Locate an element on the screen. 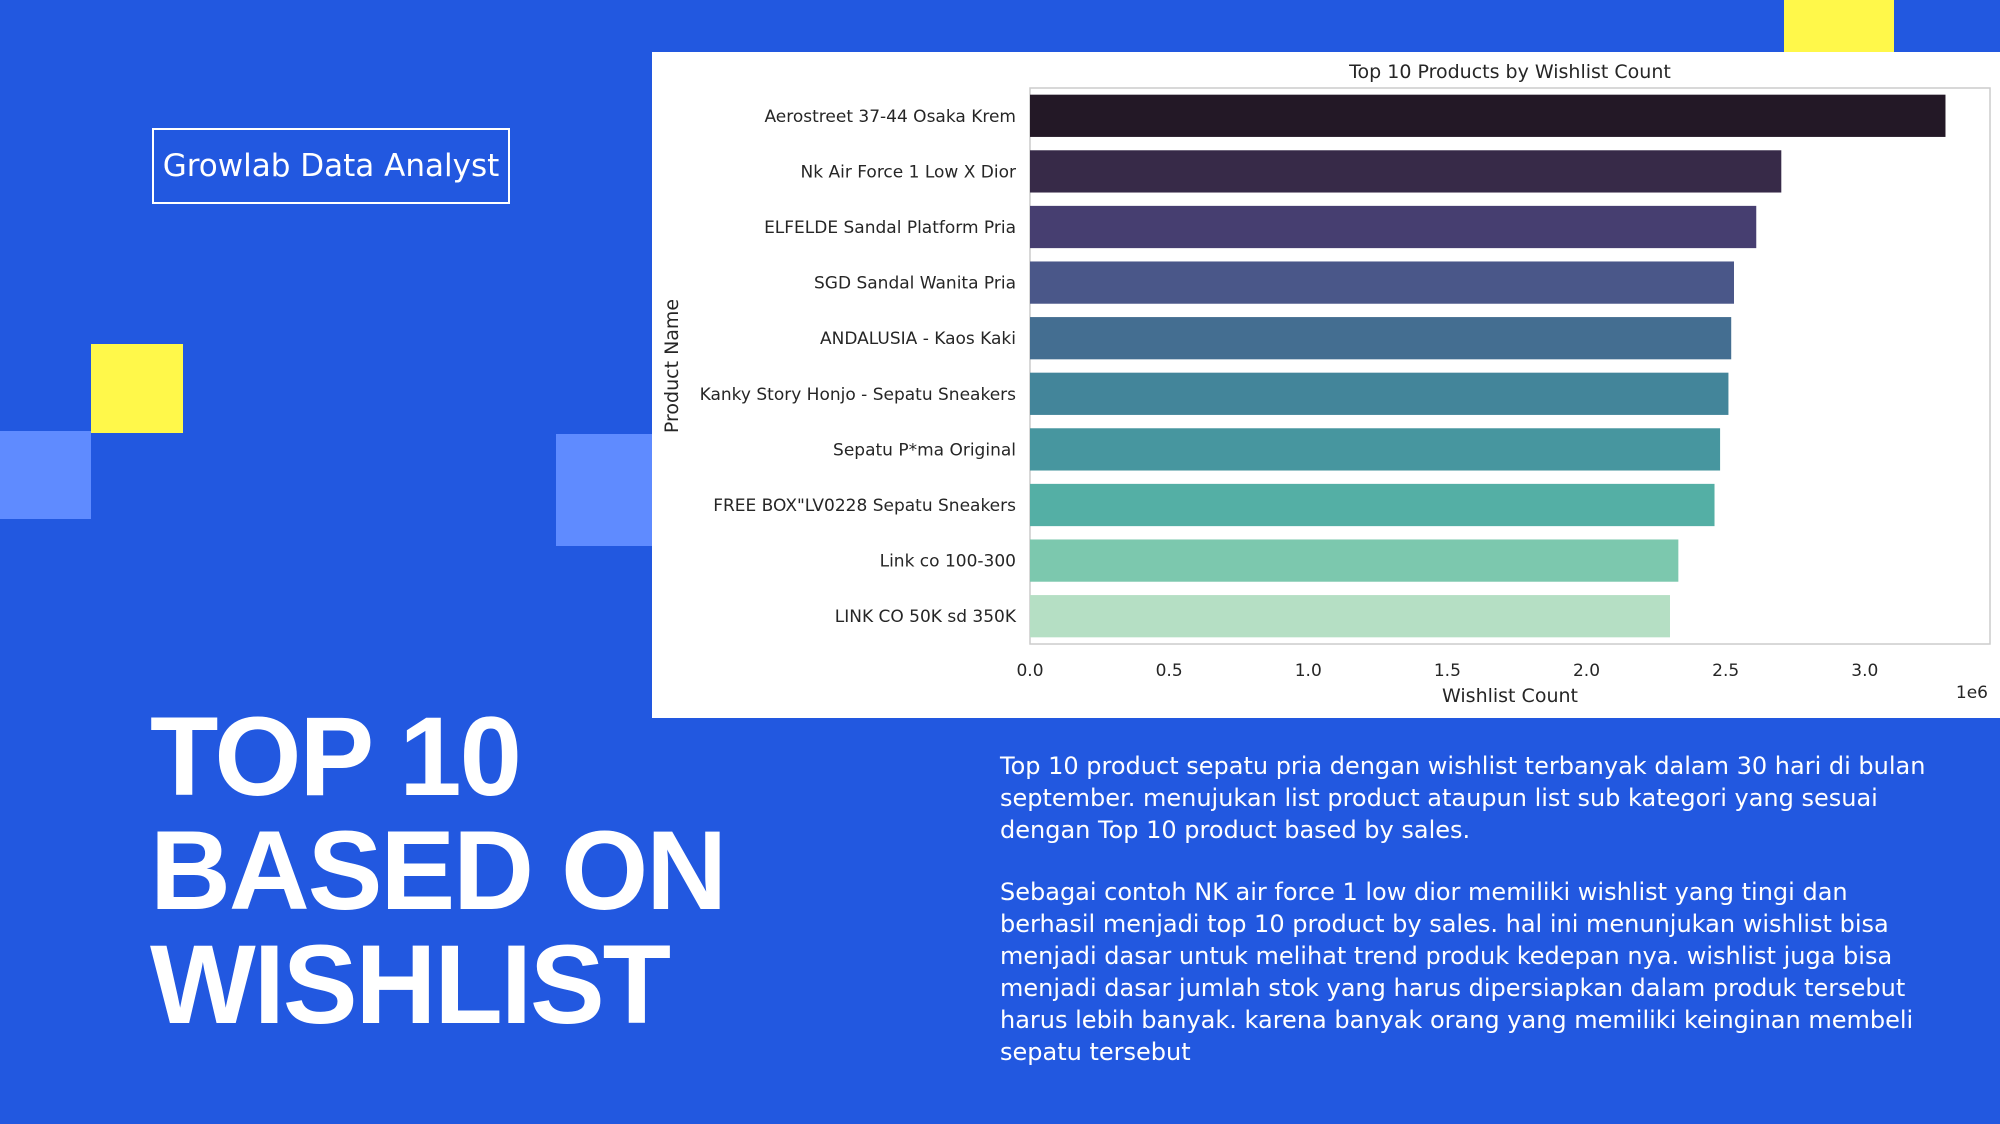 This screenshot has height=1124, width=2000. x-axis-label: Wishlist Count is located at coordinates (1510, 696).